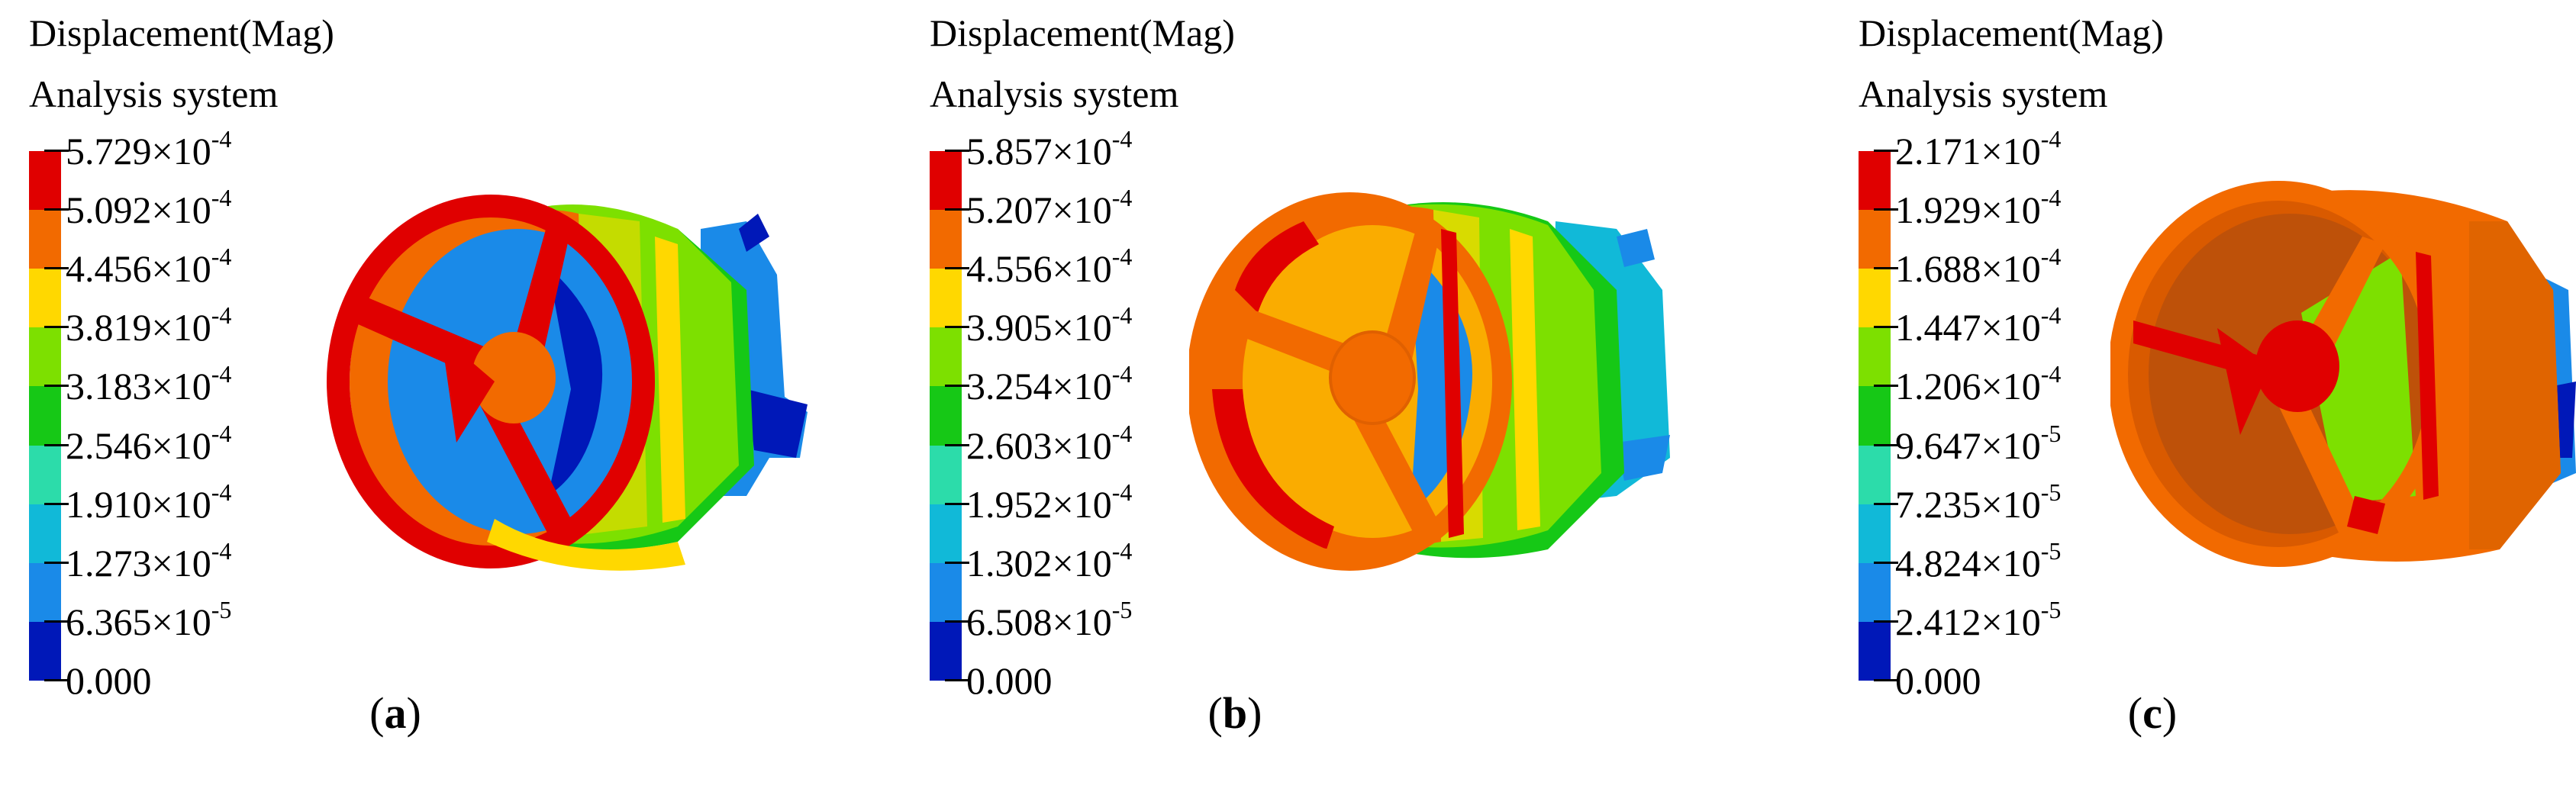  Describe the element at coordinates (1050, 443) in the screenshot. I see `tick-label: 2.603×10⁻⁴` at that location.